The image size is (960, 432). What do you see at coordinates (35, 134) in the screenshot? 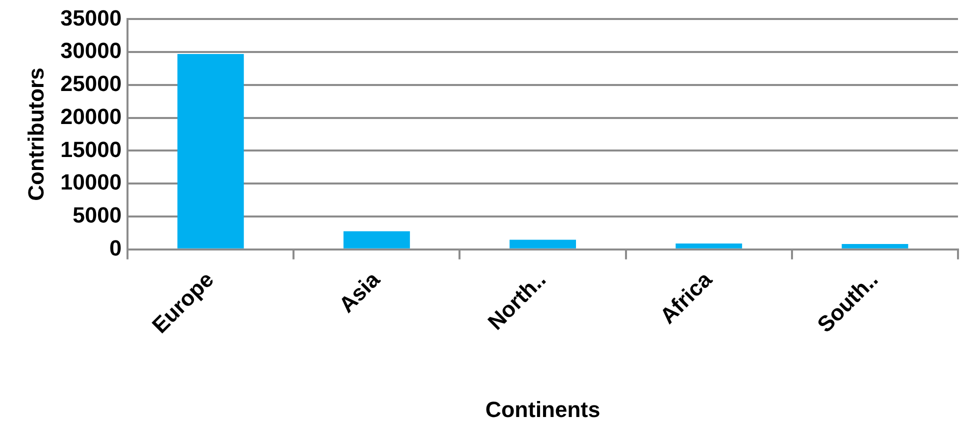
I see `y-axis-title: Contributors` at bounding box center [35, 134].